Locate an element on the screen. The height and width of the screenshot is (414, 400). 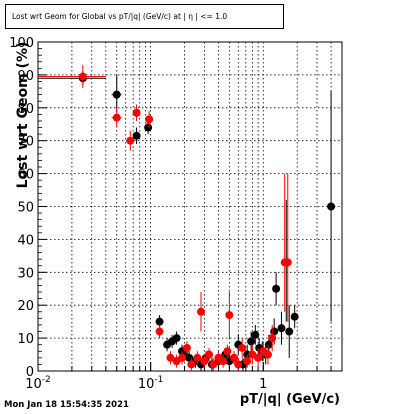
datestamp: Mon Jan 18 15:54:35 2021 is located at coordinates (66, 405).